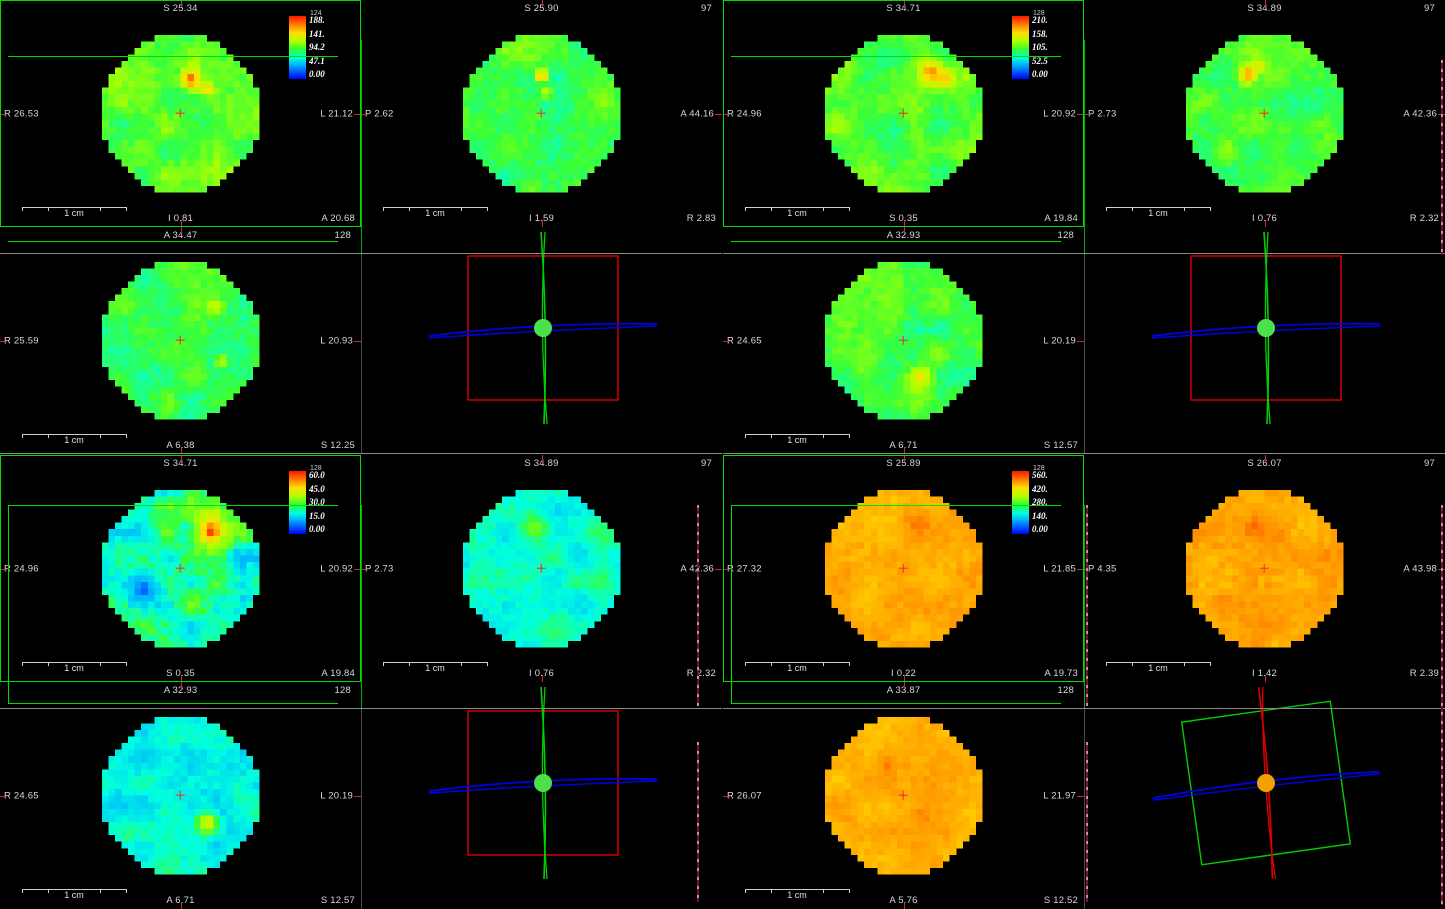  I want to click on active-frame-bottom, so click(896, 703).